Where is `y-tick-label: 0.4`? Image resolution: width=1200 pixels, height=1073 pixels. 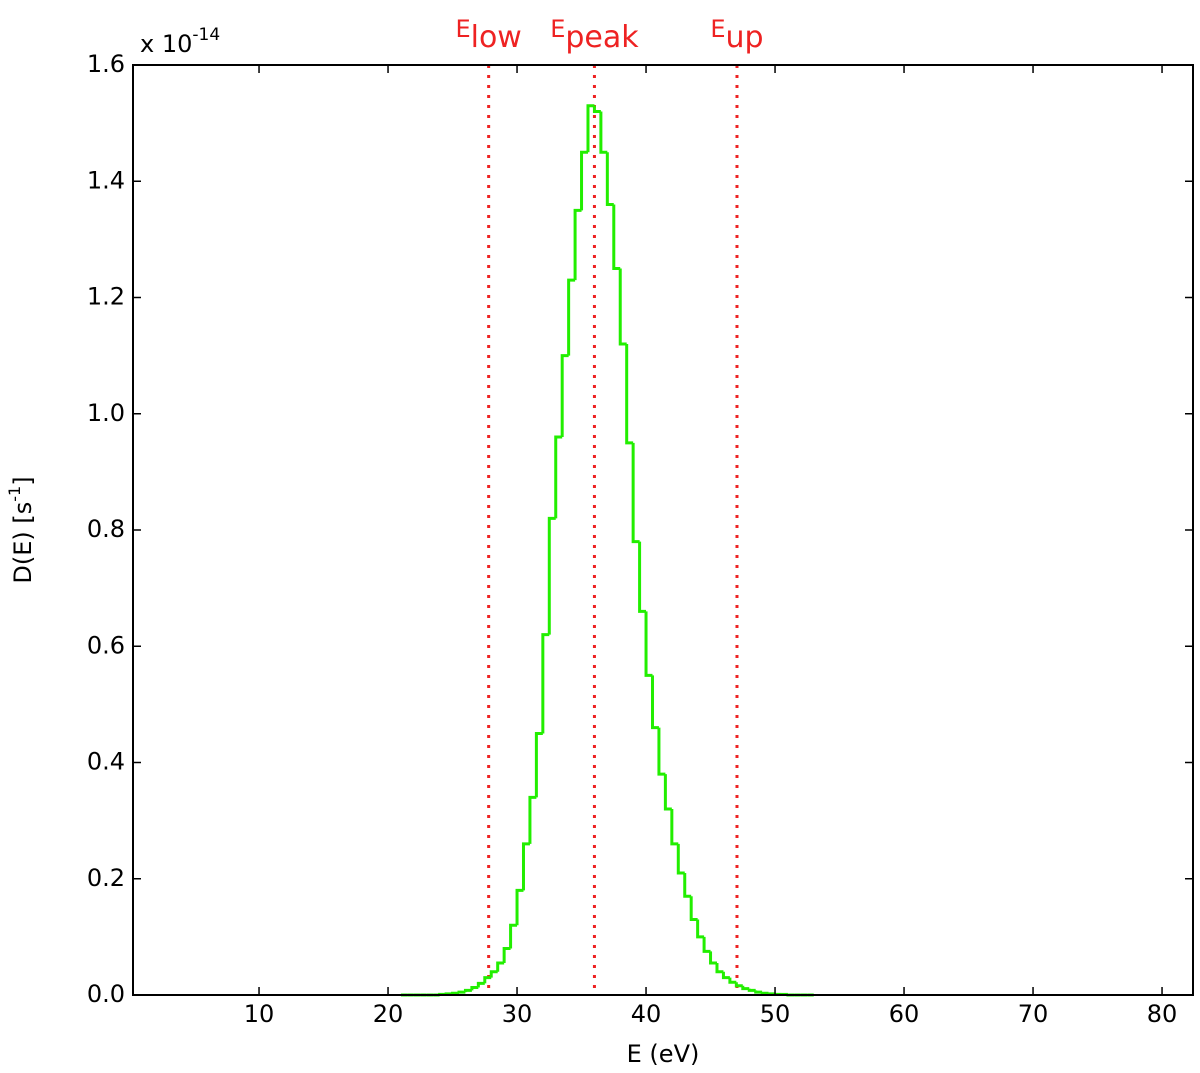 y-tick-label: 0.4 is located at coordinates (106, 762).